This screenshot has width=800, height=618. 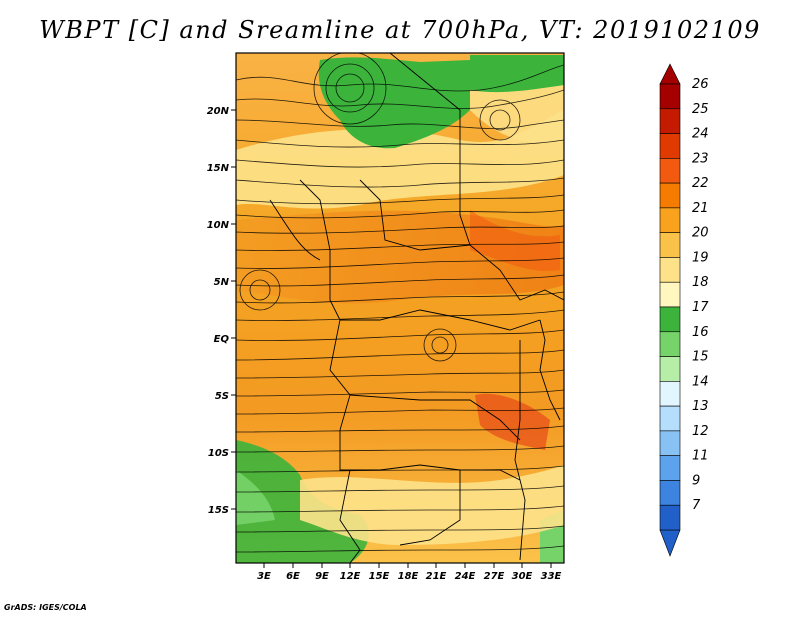 I want to click on lon-label: 27E, so click(x=494, y=576).